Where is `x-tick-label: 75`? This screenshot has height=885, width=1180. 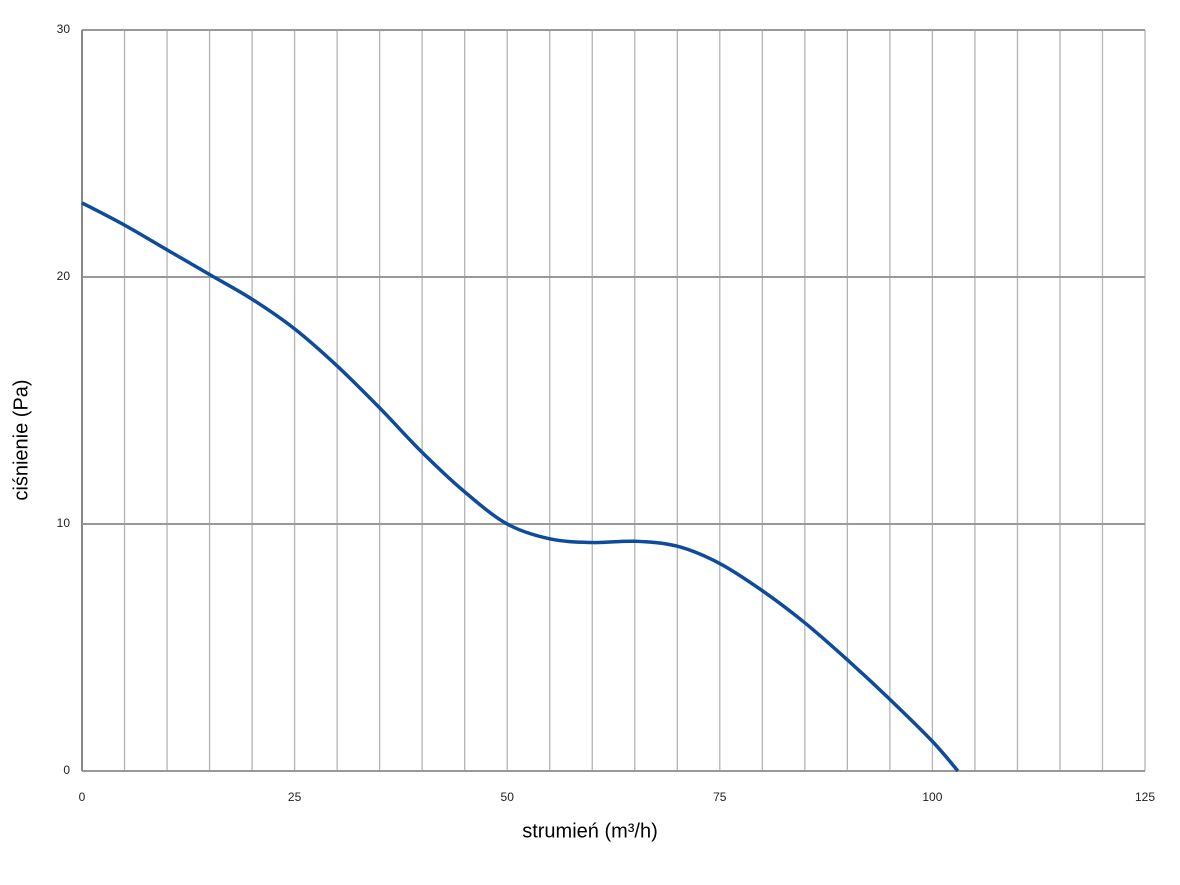 x-tick-label: 75 is located at coordinates (720, 797).